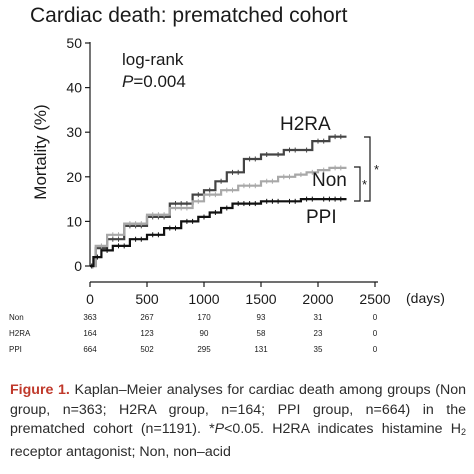  Describe the element at coordinates (159, 81) in the screenshot. I see `p-value-number: =0.004` at that location.